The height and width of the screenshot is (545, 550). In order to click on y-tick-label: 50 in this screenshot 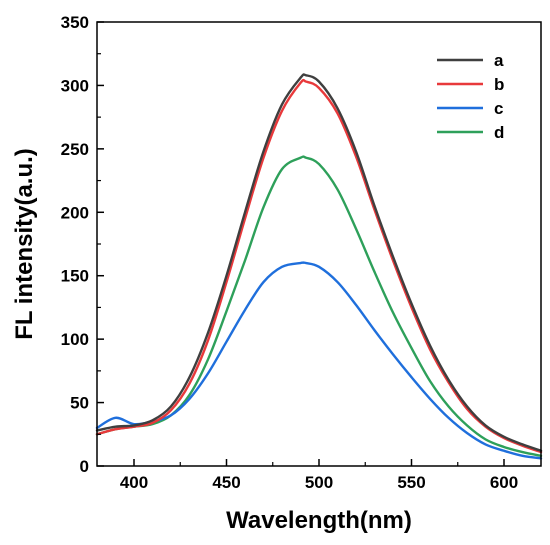, I will do `click(79, 403)`.